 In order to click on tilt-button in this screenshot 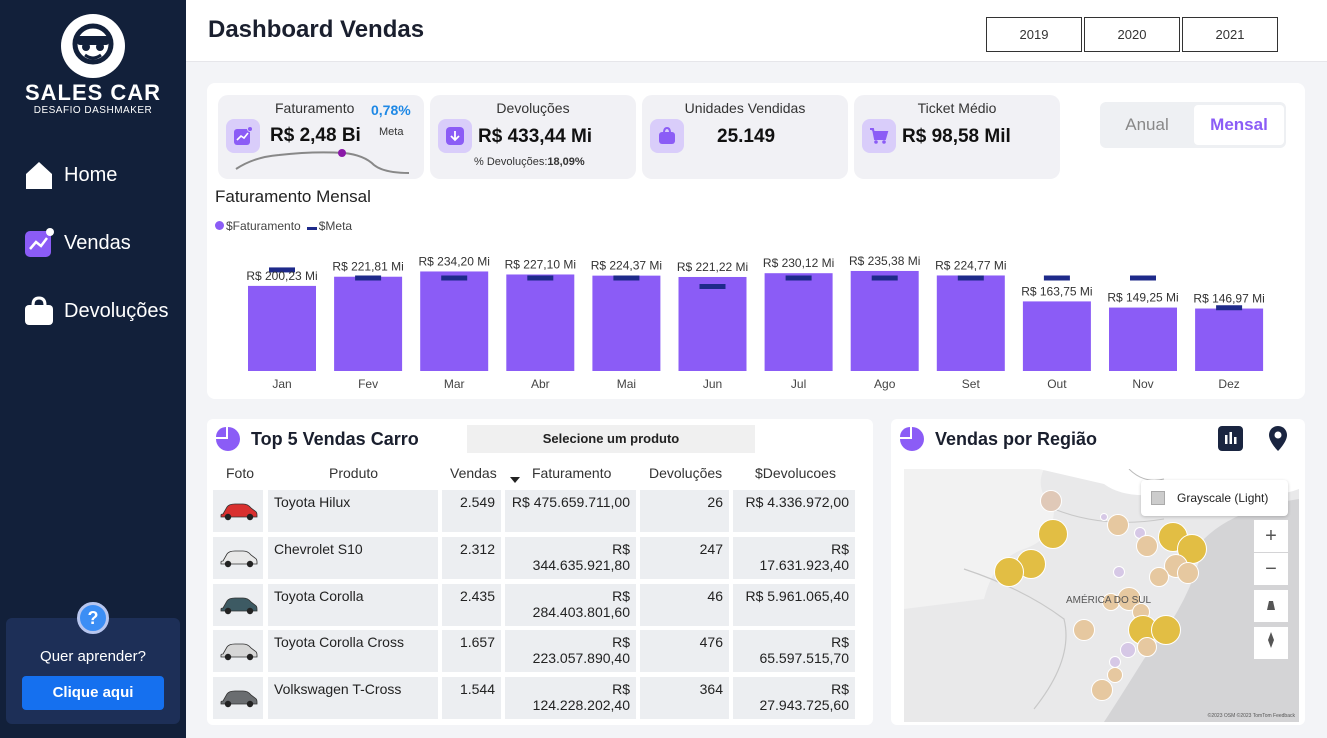, I will do `click(1271, 606)`.